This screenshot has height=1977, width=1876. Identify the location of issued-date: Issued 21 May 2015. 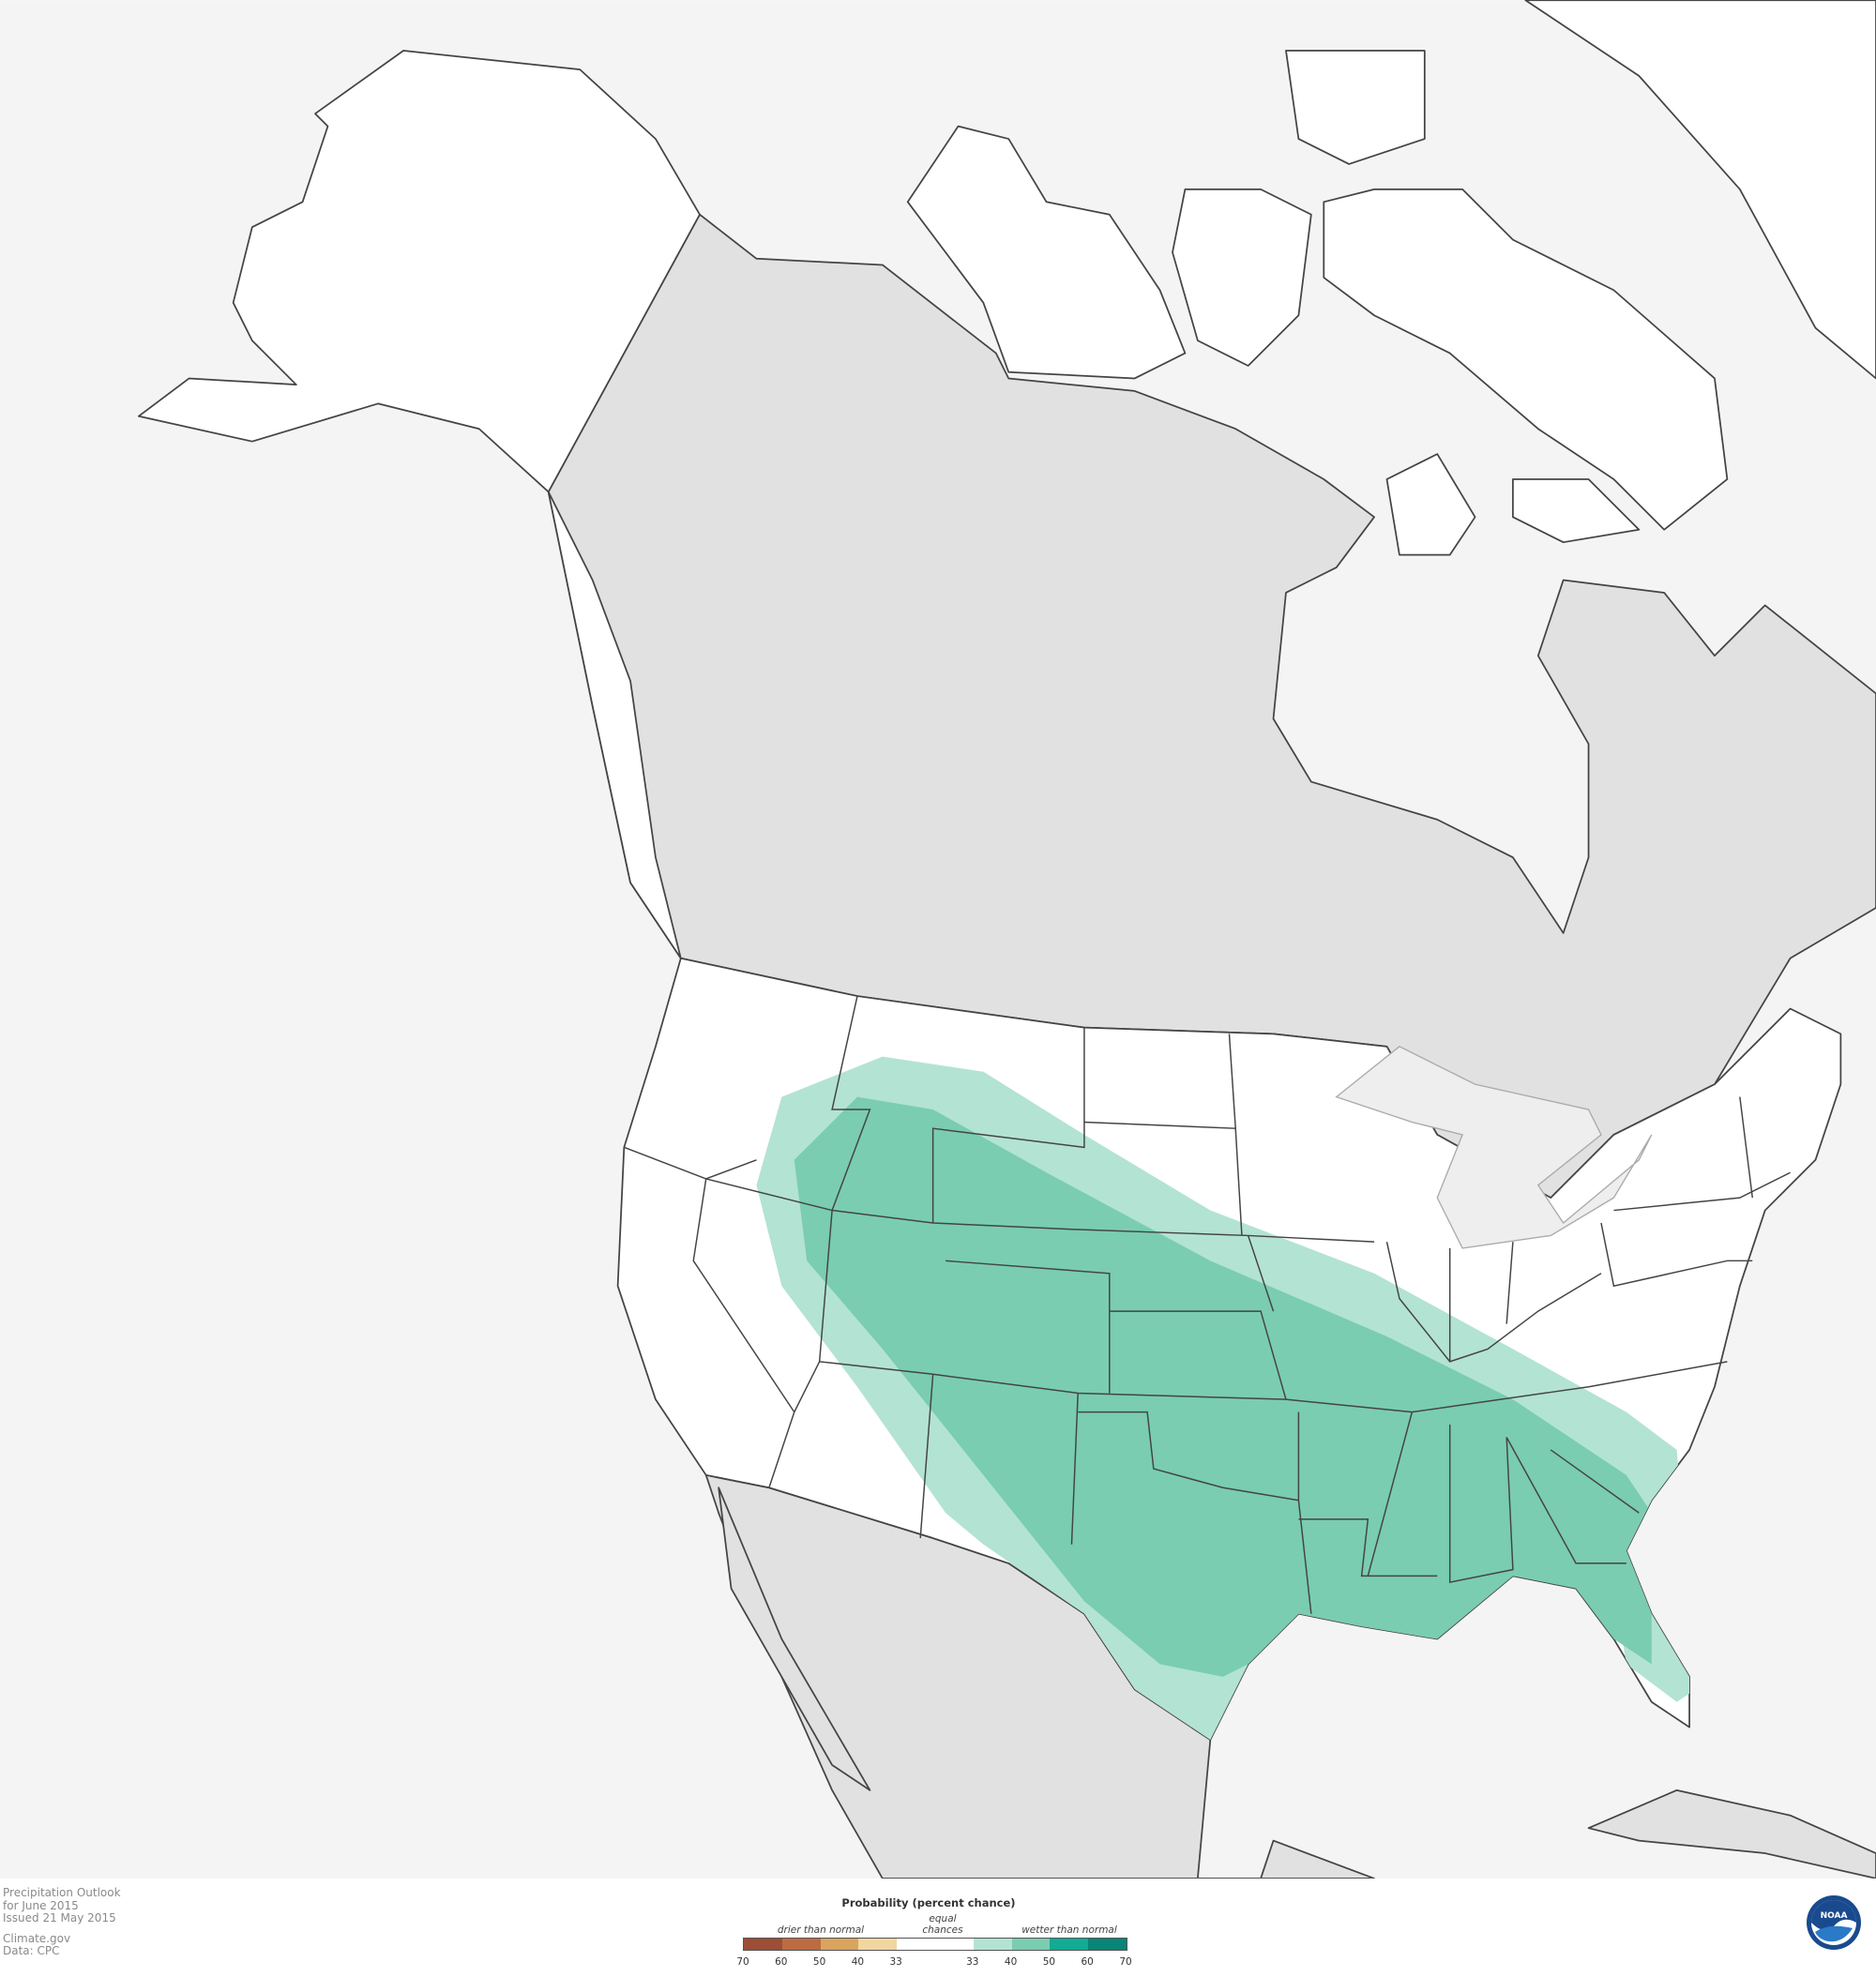
(59, 1917).